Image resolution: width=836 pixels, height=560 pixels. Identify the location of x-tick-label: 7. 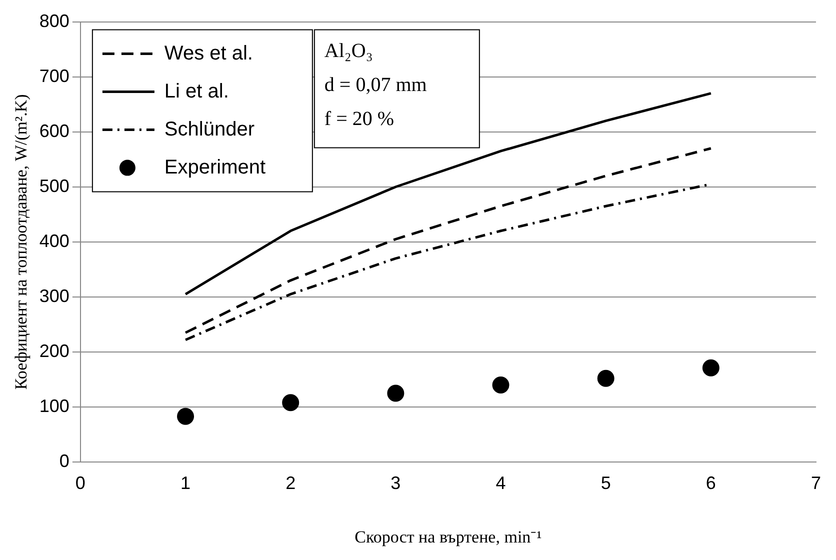
(816, 482).